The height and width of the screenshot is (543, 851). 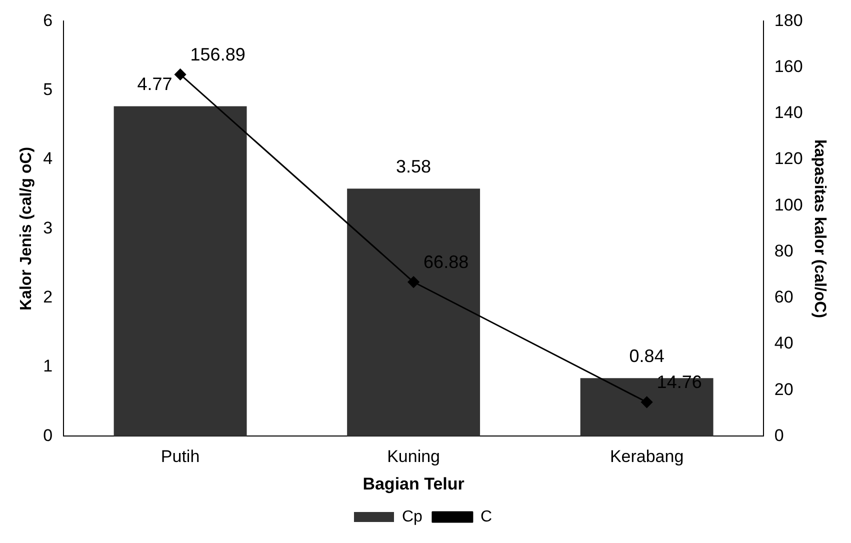 I want to click on y2-tick-label: 180, so click(x=788, y=20).